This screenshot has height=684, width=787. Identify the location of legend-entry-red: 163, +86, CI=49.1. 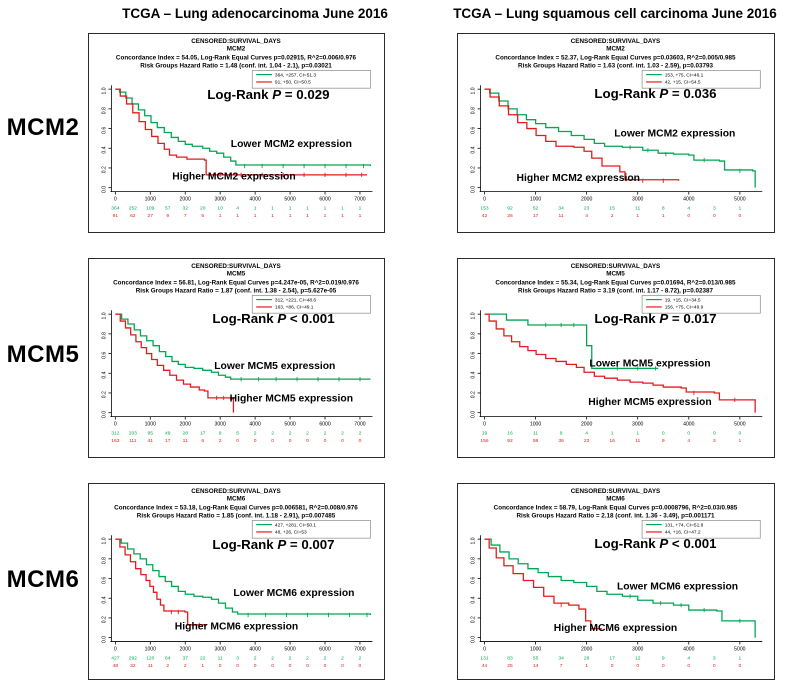
(294, 308).